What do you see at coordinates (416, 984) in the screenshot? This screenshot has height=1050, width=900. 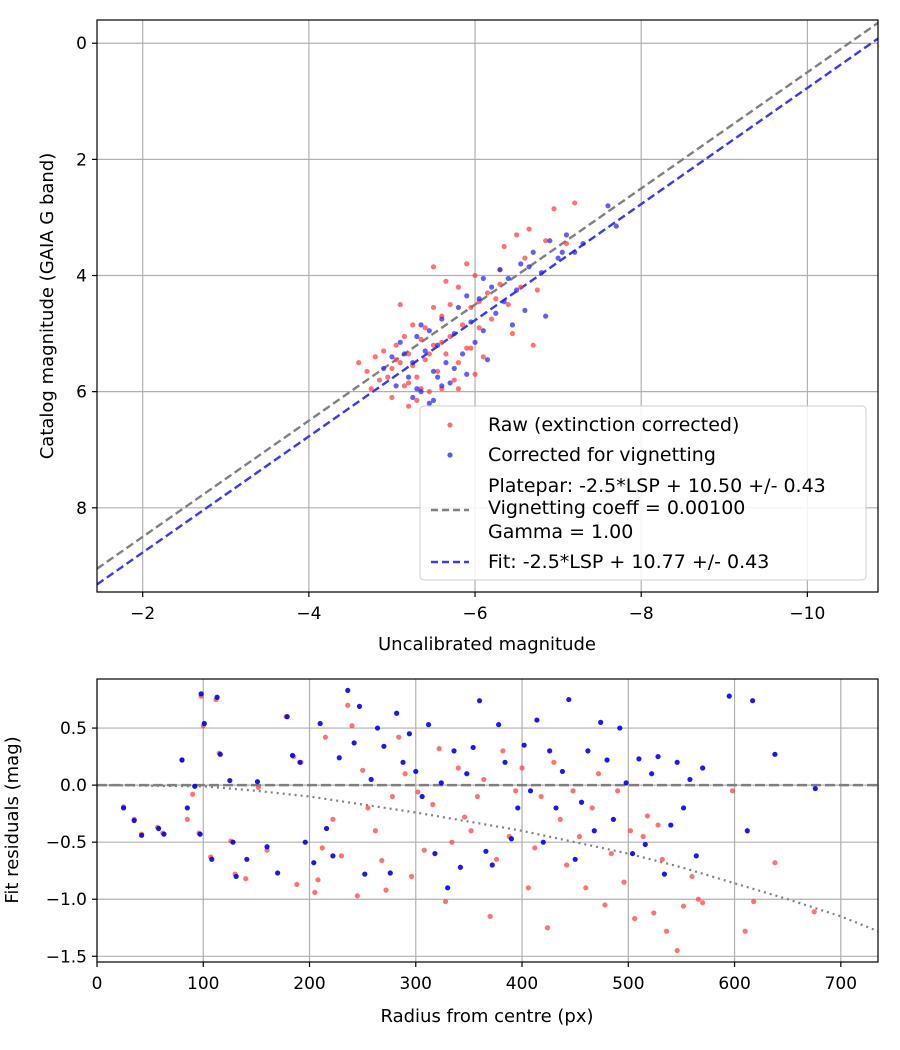 I see `bottom-x-tick-label: 300` at bounding box center [416, 984].